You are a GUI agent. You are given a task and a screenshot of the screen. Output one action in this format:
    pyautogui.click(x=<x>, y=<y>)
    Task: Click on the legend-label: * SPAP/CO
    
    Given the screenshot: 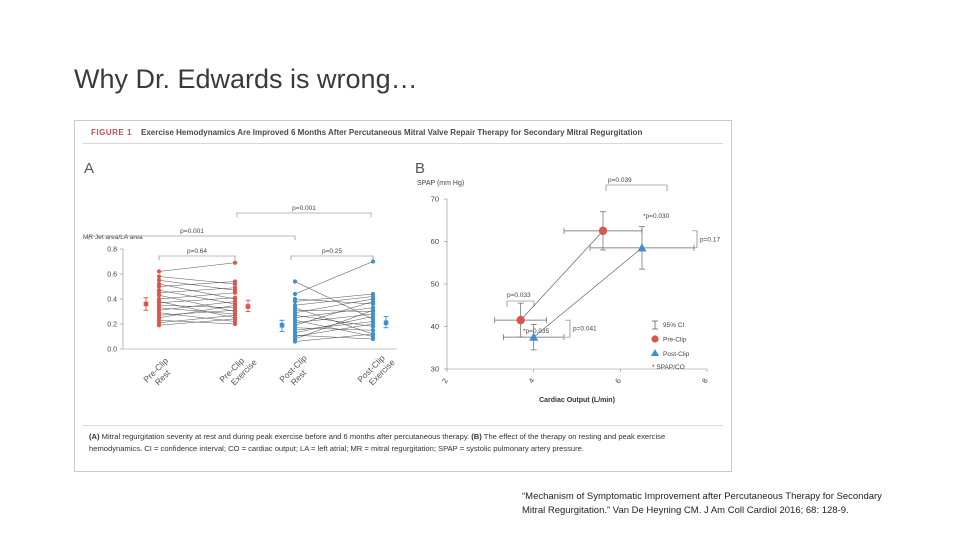 What is the action you would take?
    pyautogui.click(x=668, y=367)
    